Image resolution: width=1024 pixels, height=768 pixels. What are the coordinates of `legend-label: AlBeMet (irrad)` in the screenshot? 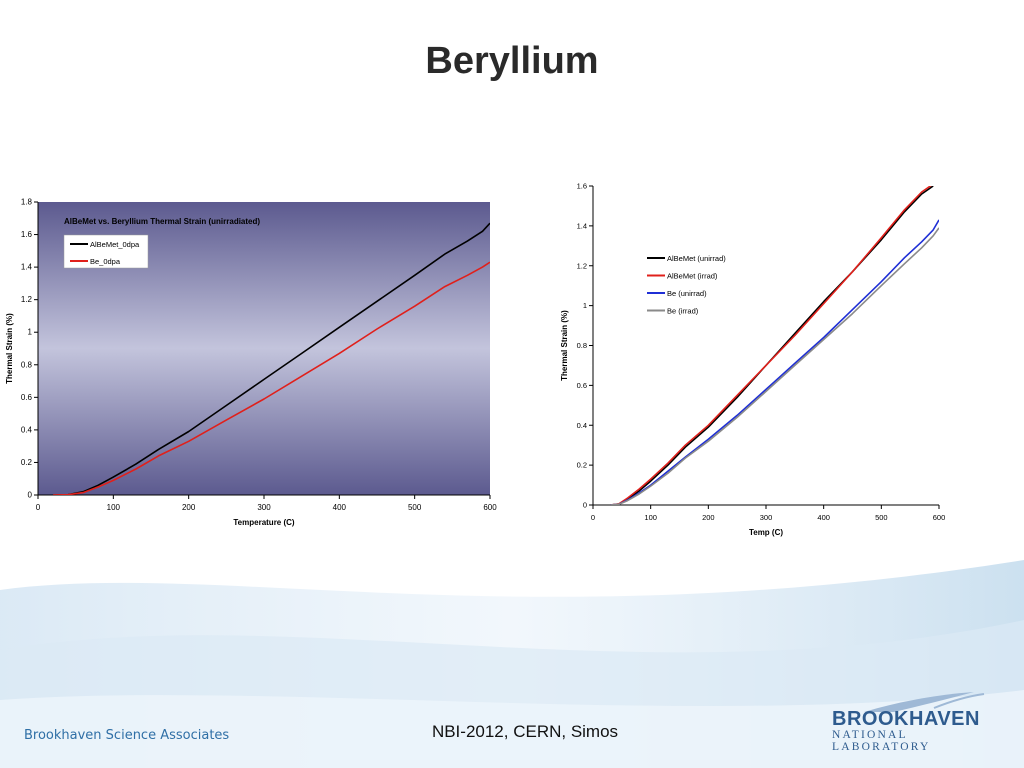 It's located at (692, 276).